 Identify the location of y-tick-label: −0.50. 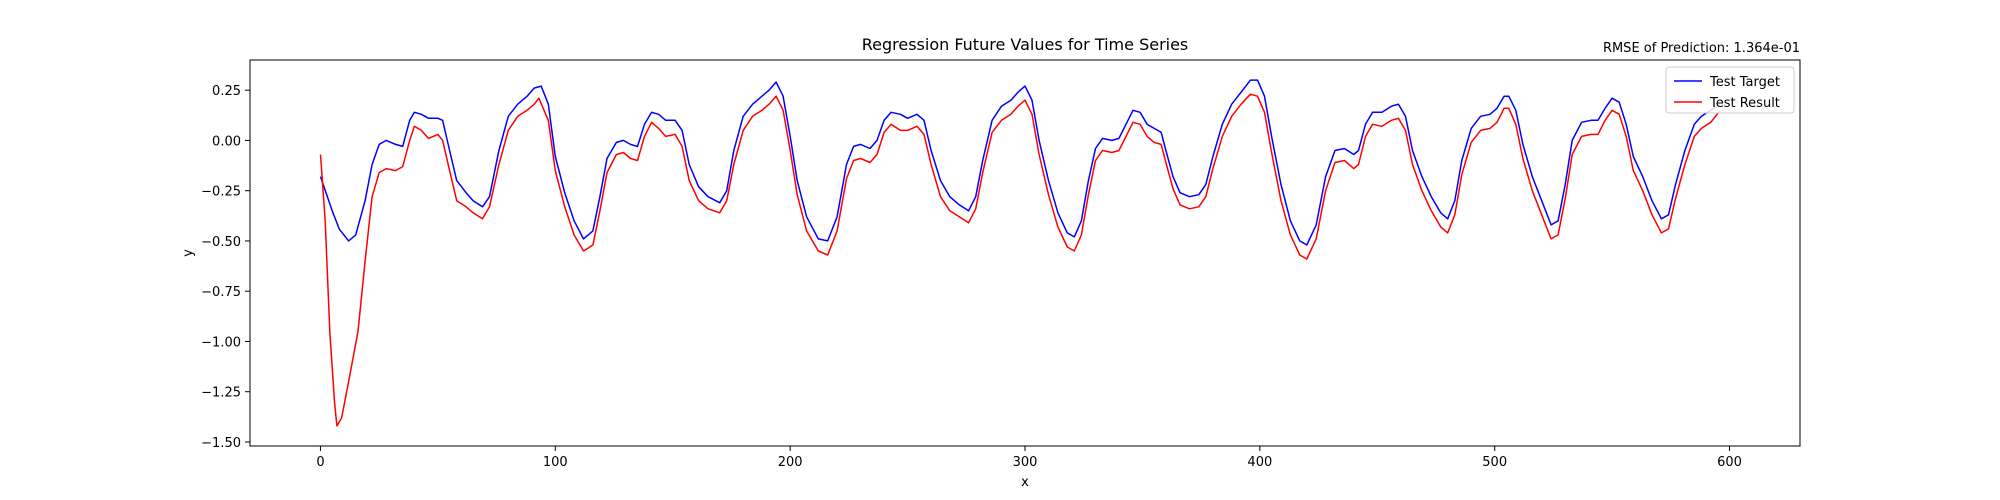
(221, 242).